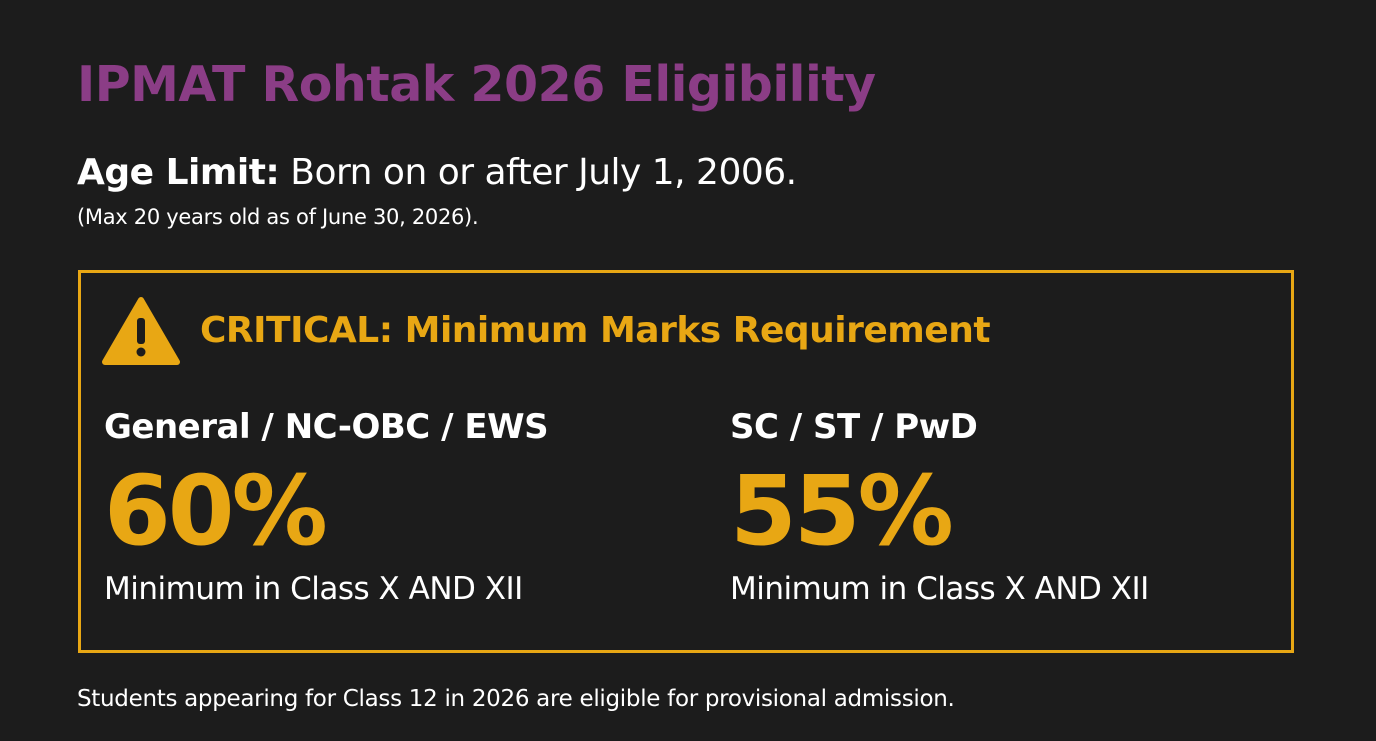  Describe the element at coordinates (216, 511) in the screenshot. I see `minimum-percent: 60%` at that location.